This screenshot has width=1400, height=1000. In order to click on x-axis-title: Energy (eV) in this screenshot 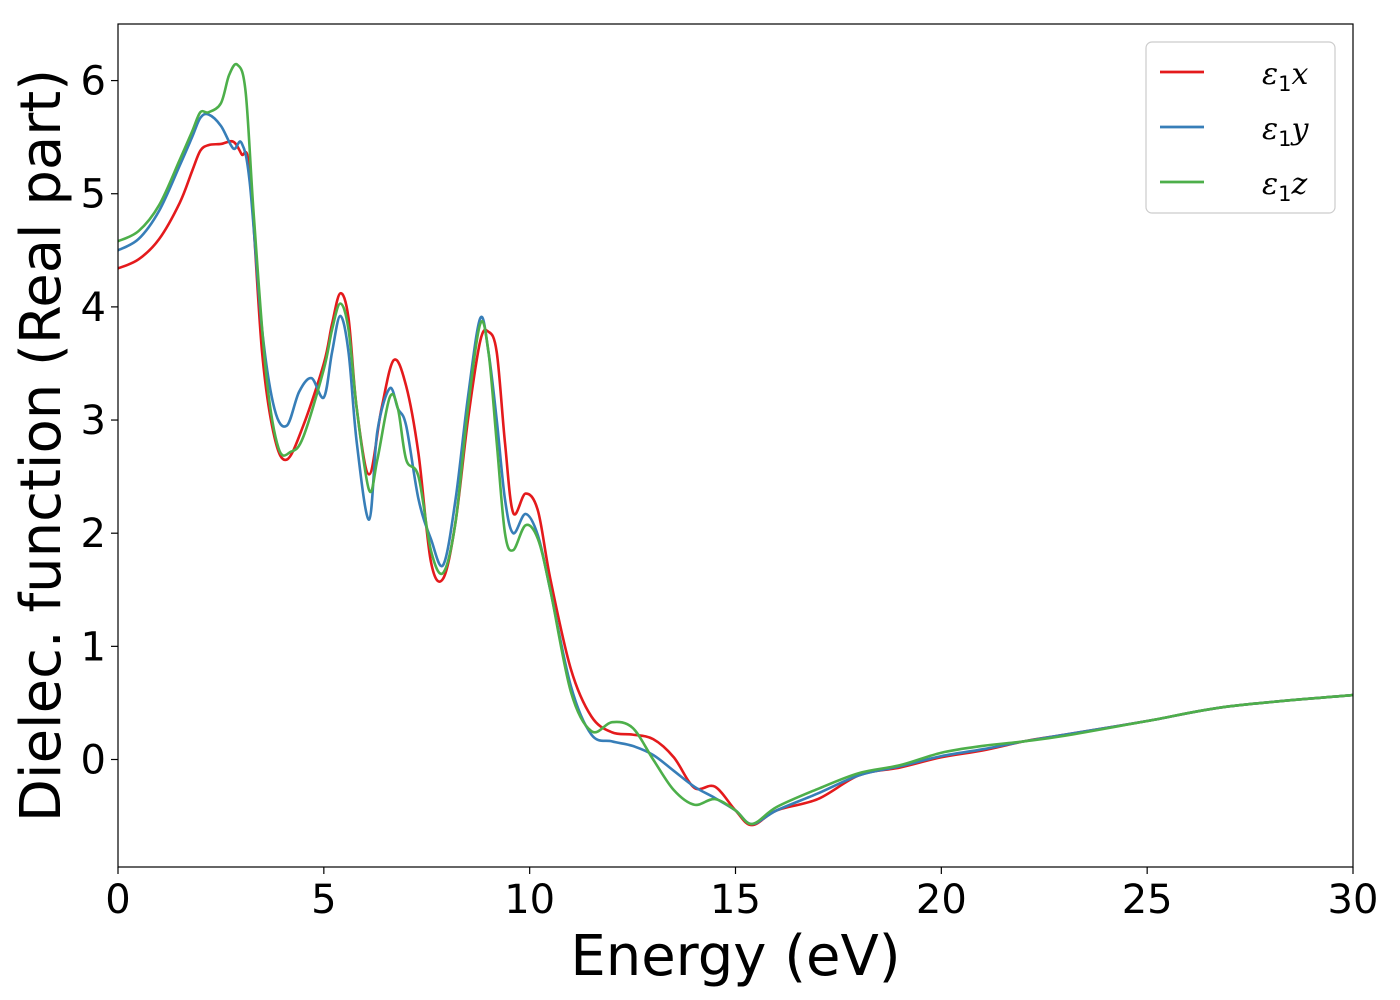, I will do `click(735, 956)`.